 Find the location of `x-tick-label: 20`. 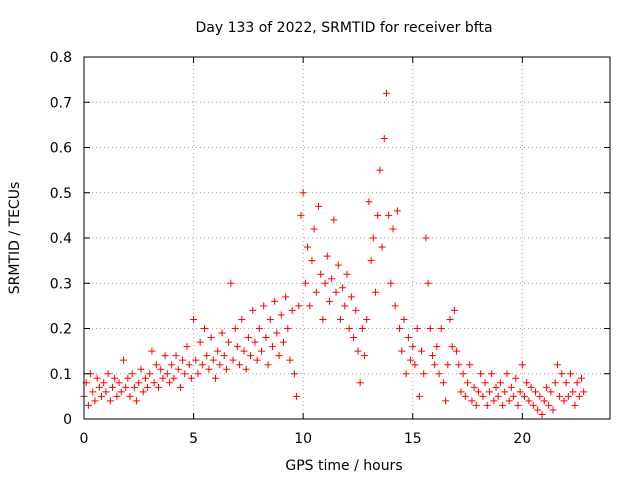

x-tick-label: 20 is located at coordinates (522, 439).